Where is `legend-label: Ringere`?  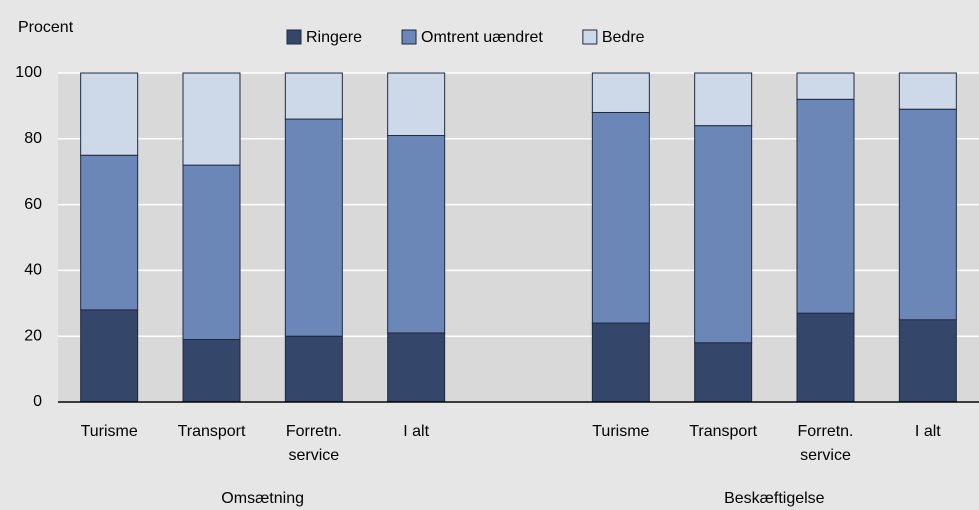 legend-label: Ringere is located at coordinates (334, 37).